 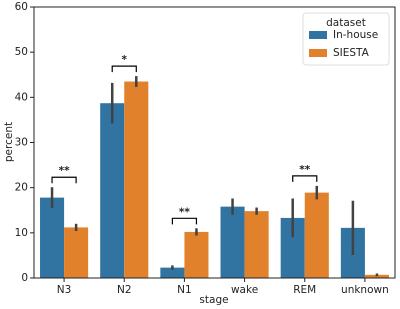 I want to click on significance-label: *, so click(x=125, y=60).